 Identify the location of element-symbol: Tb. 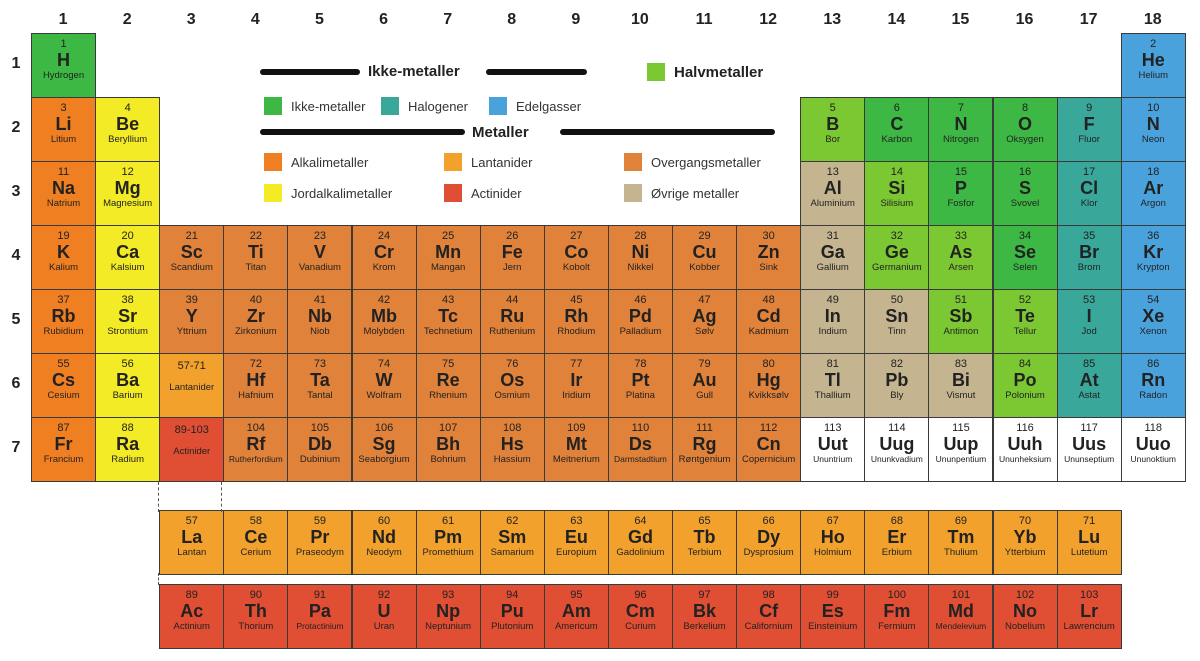
(704, 537).